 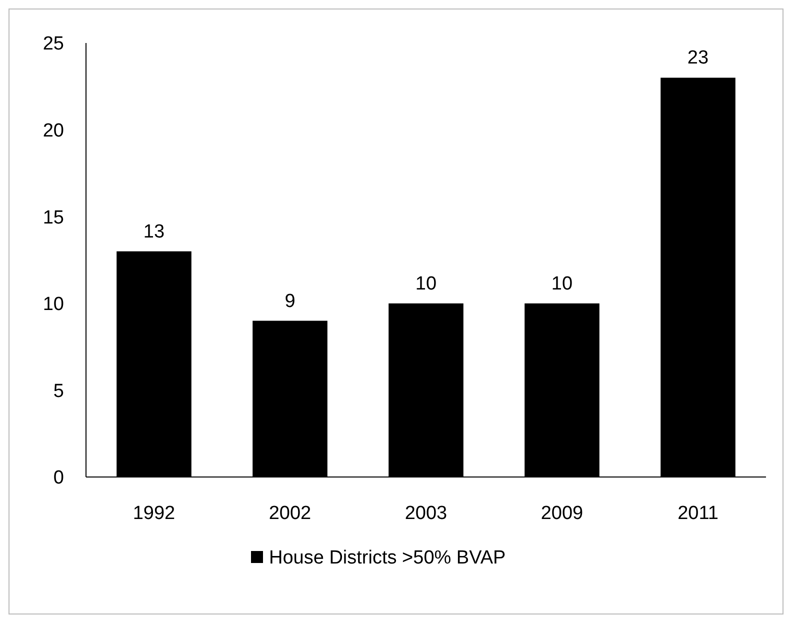 What do you see at coordinates (53, 44) in the screenshot?
I see `y-tick-label: 25` at bounding box center [53, 44].